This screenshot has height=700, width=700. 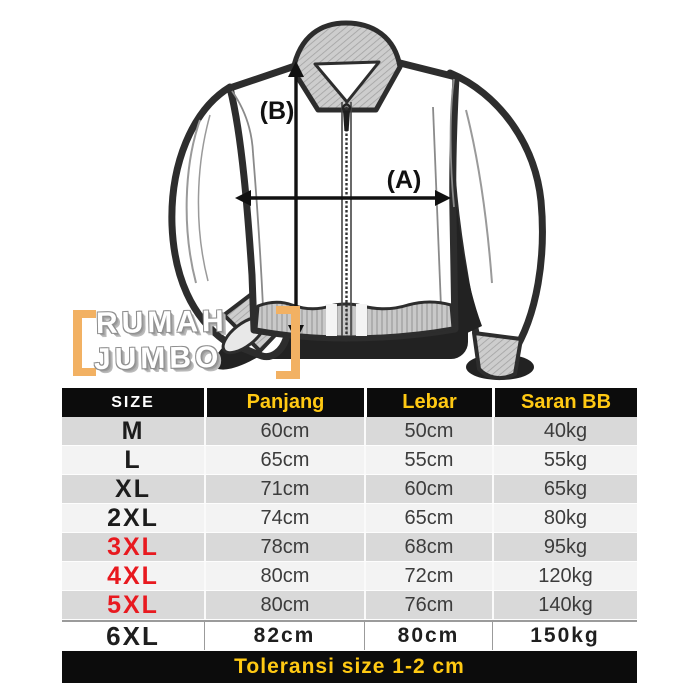 I want to click on jacket-right-sleeve, so click(x=495, y=225).